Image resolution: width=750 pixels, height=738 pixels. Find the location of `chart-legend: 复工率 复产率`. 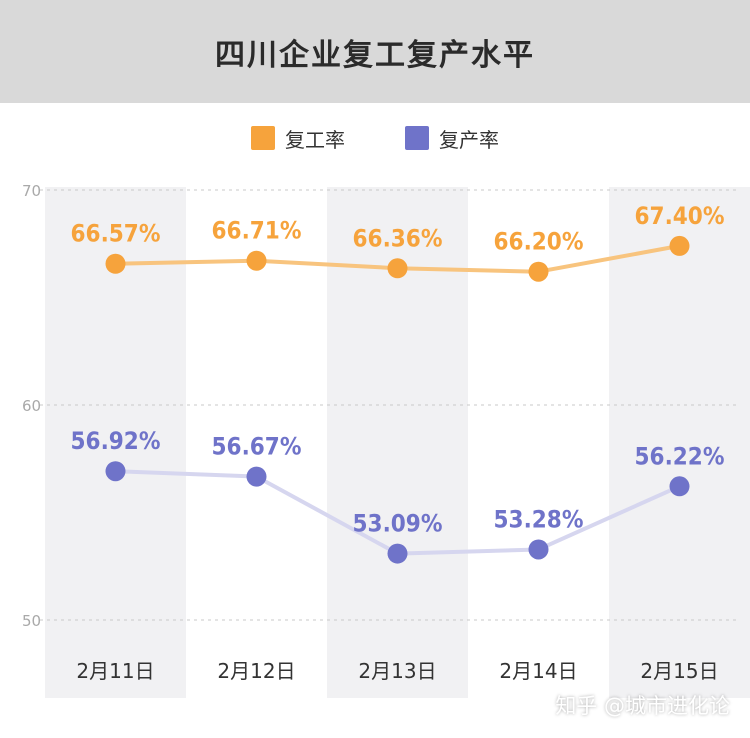

chart-legend: 复工率 复产率 is located at coordinates (375, 138).